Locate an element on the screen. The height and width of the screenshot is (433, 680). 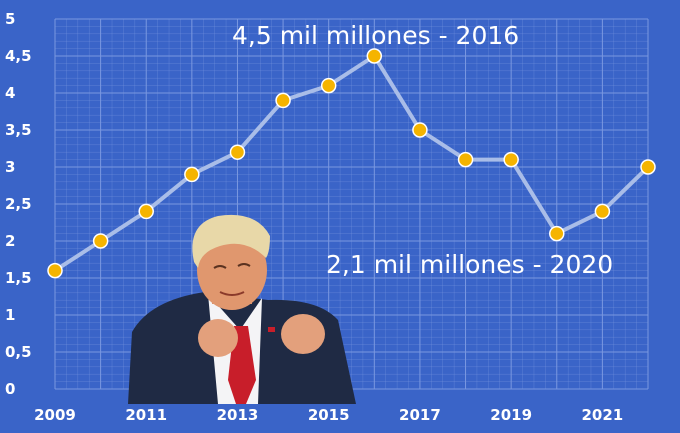
y-tick-label: 0,5 is located at coordinates (18, 352).